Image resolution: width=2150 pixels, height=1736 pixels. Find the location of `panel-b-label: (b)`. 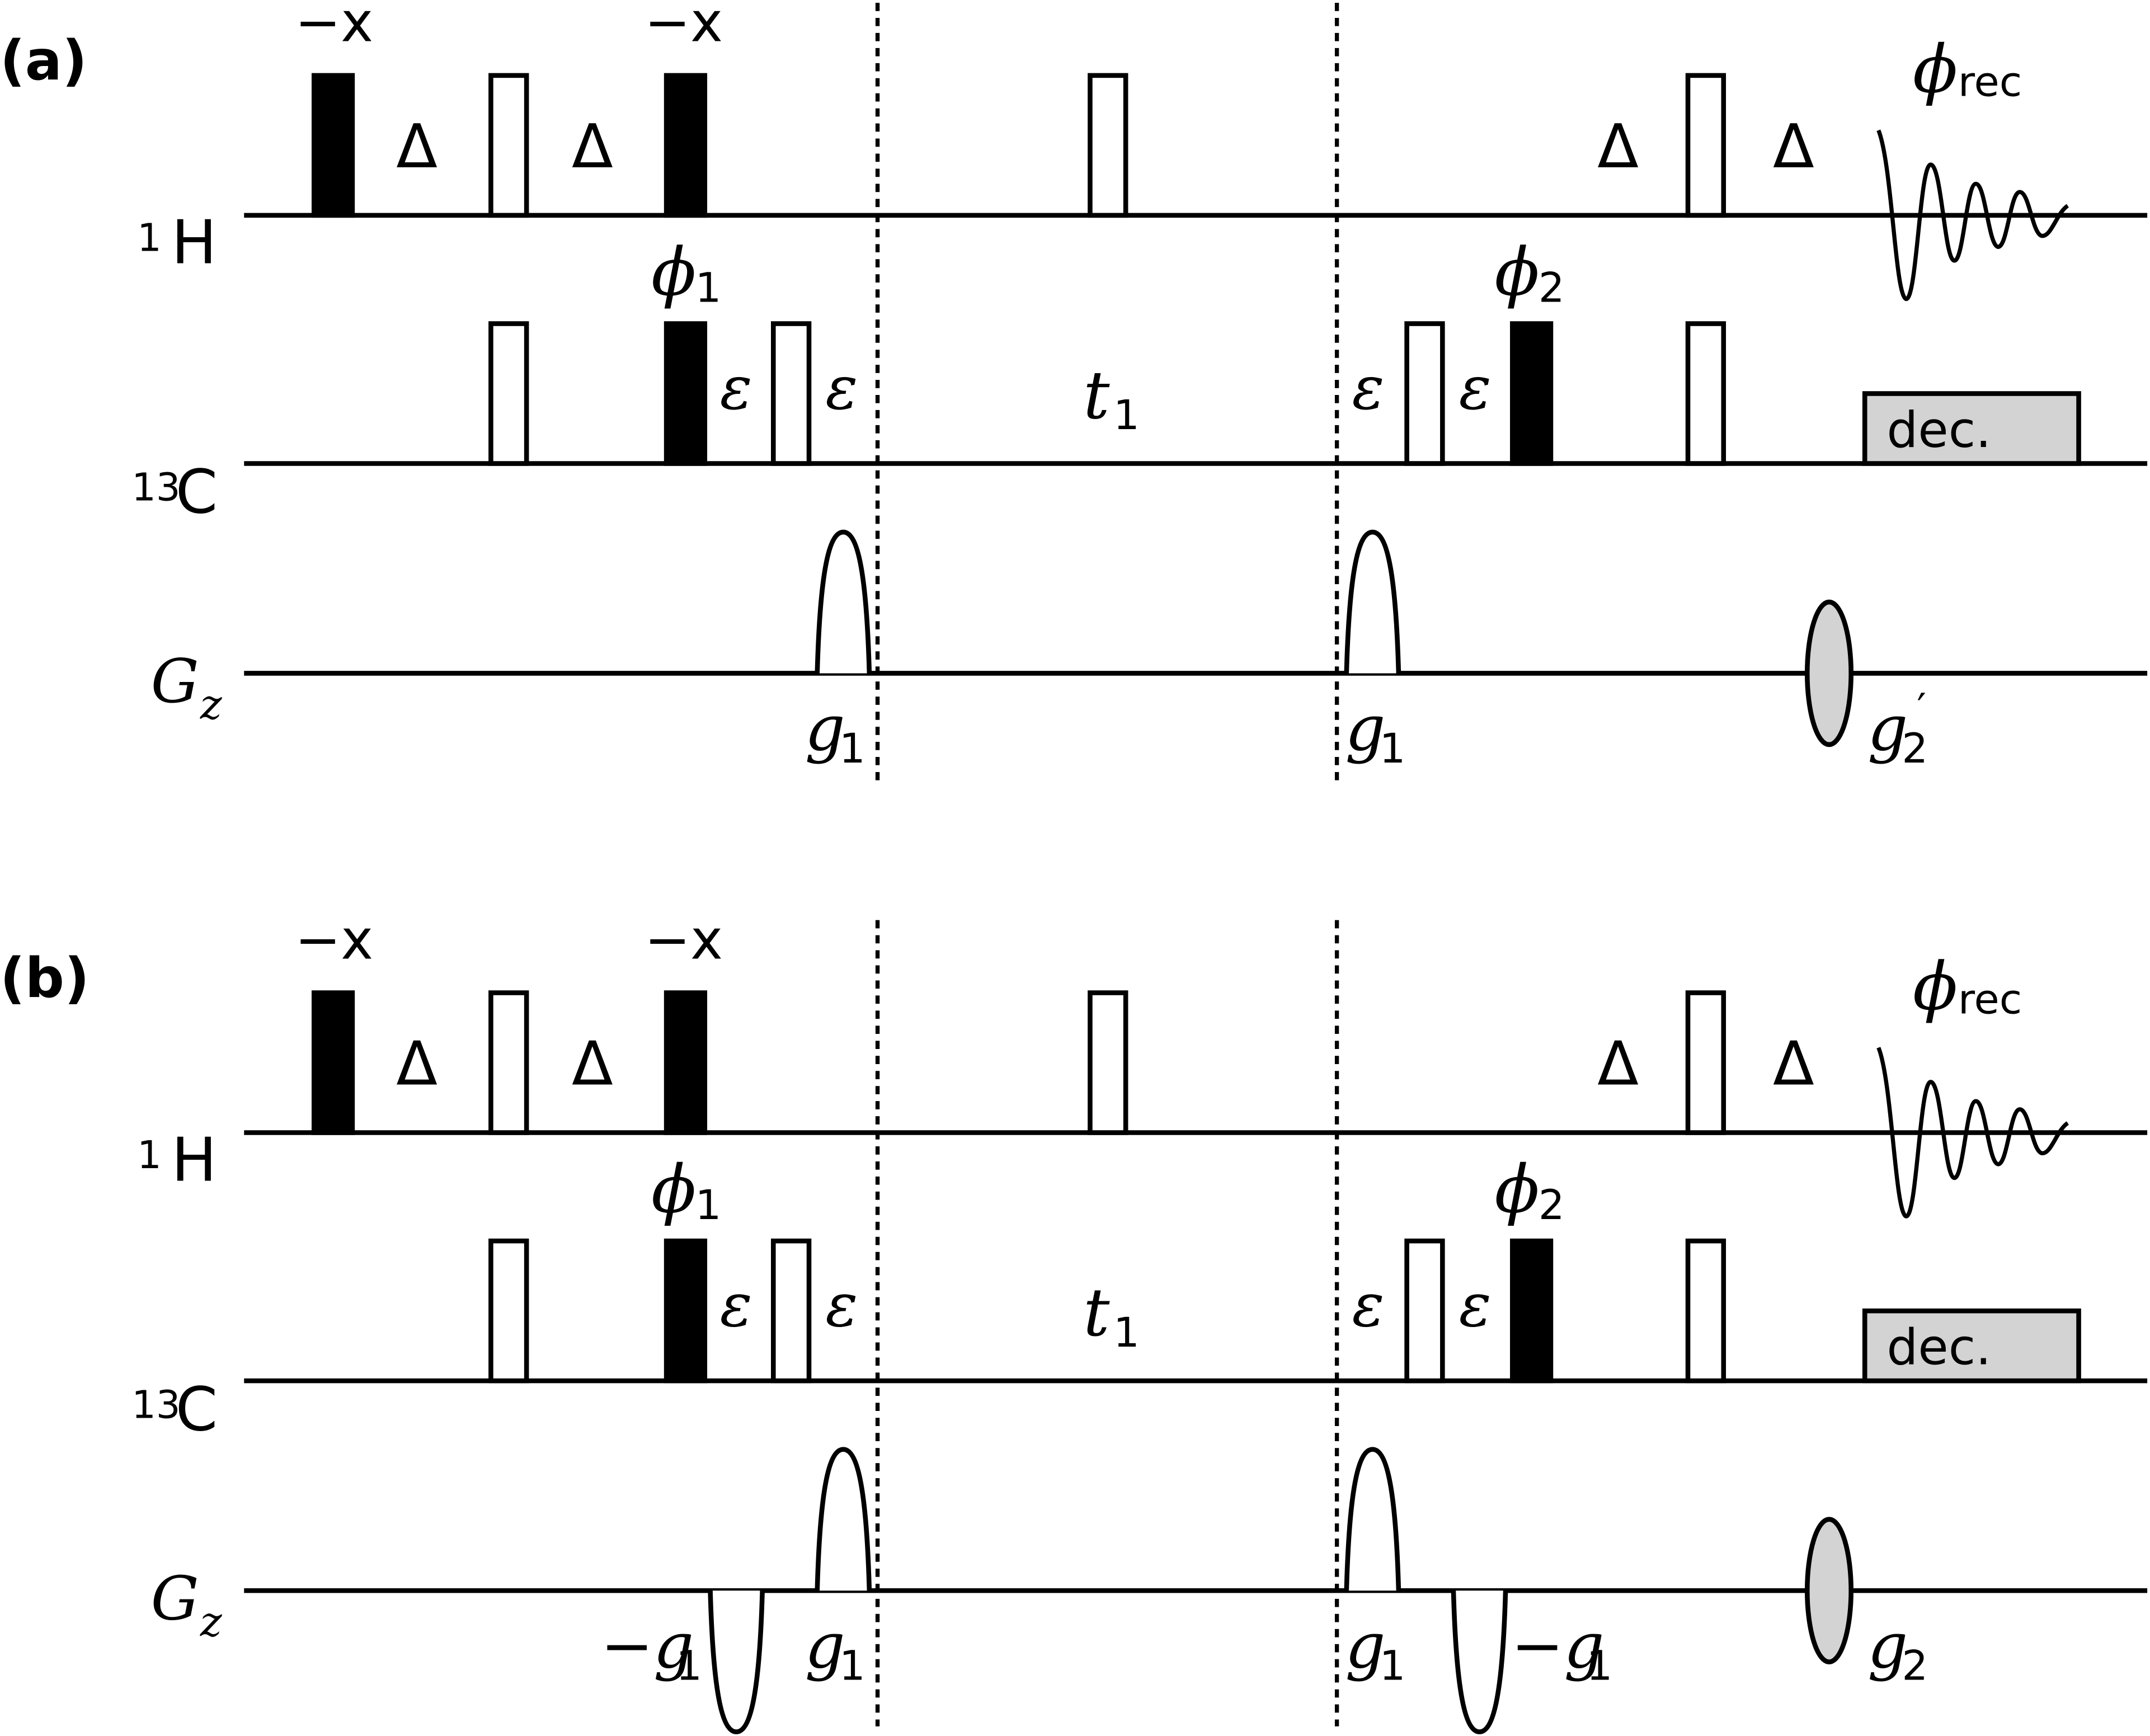

panel-b-label: (b) is located at coordinates (45, 978).